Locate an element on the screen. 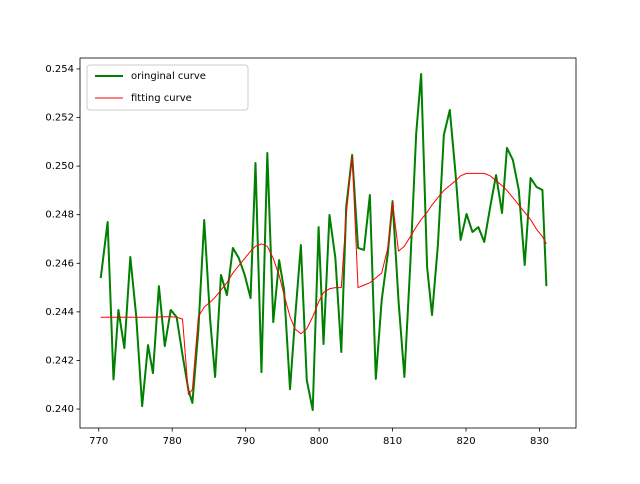 This screenshot has height=484, width=640. y-tick-label: 0.250 is located at coordinates (59, 166).